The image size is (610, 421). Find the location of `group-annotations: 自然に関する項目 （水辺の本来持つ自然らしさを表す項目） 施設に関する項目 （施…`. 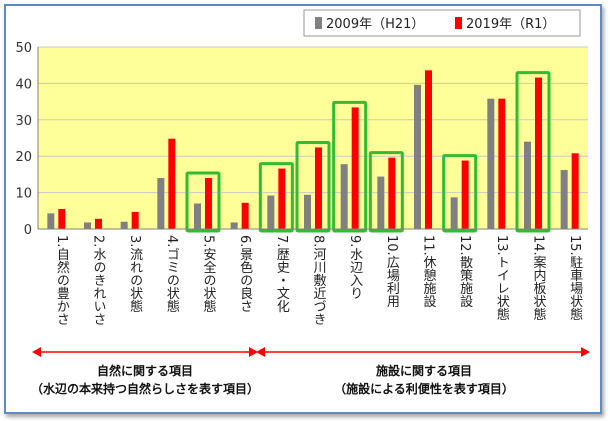

group-annotations: 自然に関する項目 （水辺の本来持つ自然らしさを表す項目） 施設に関する項目 （施… is located at coordinates (310, 371).